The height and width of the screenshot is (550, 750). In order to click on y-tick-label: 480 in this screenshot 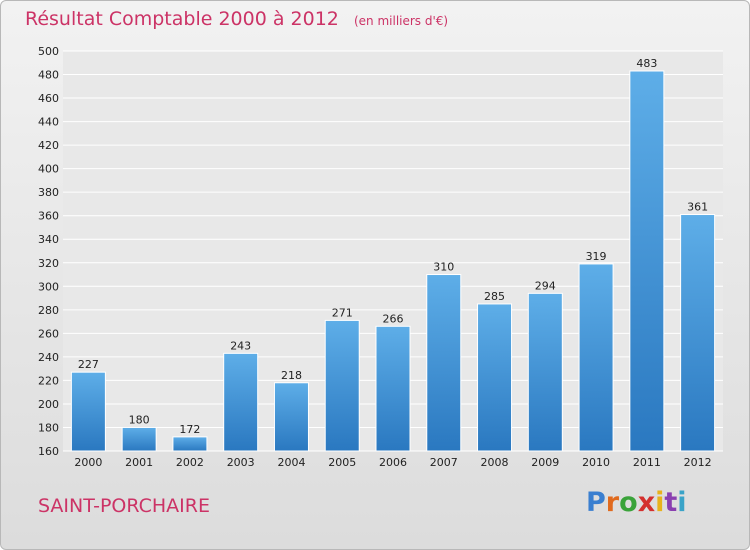, I will do `click(48, 75)`.